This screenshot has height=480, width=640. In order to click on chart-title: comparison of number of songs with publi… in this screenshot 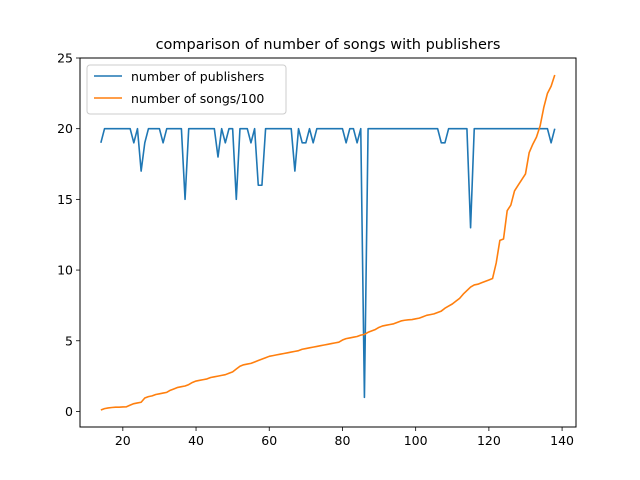, I will do `click(328, 45)`.